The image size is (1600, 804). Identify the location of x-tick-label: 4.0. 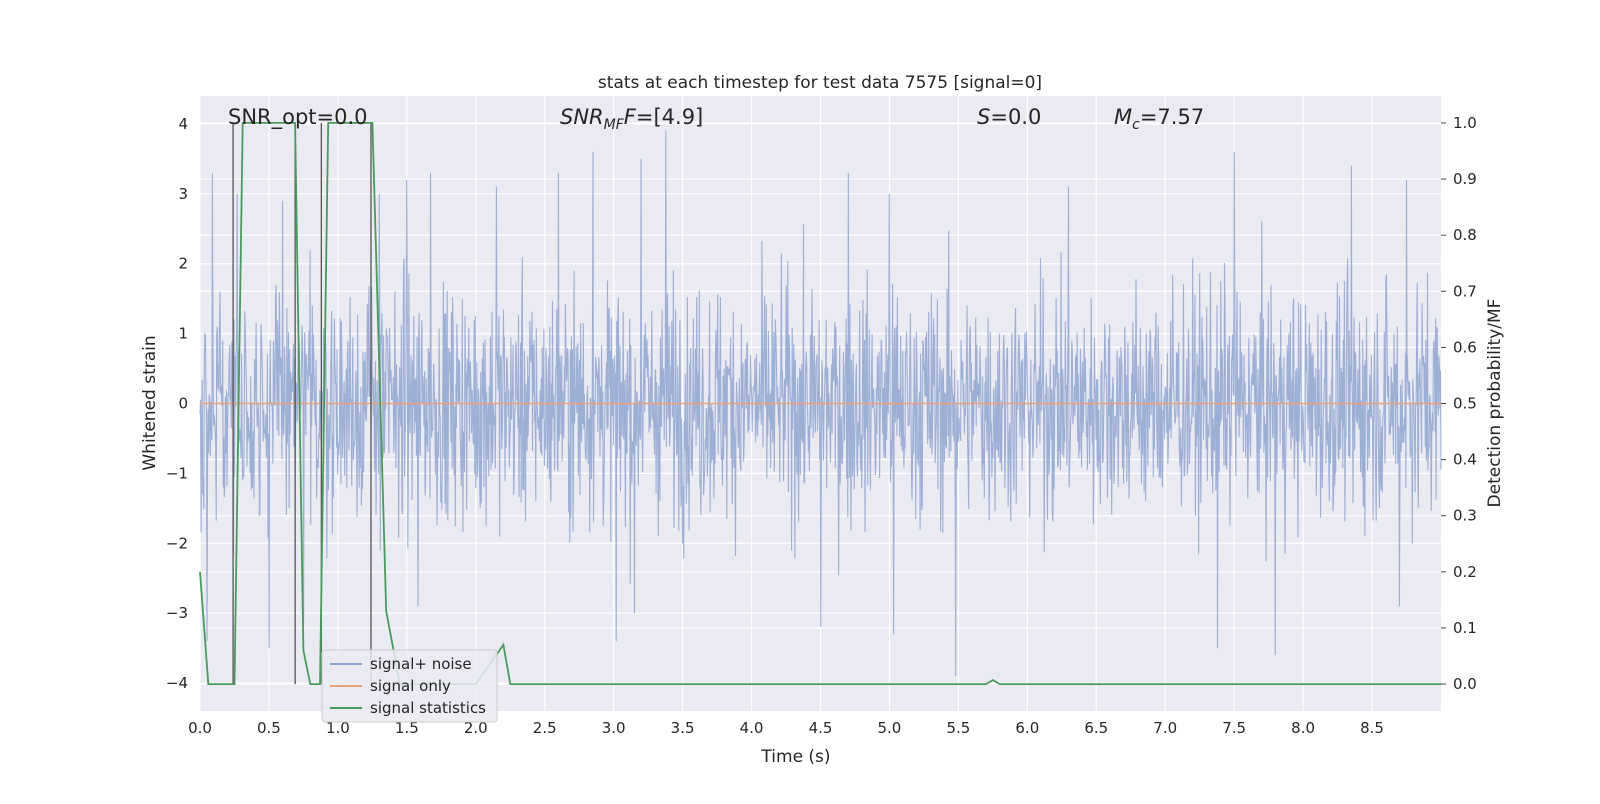
(752, 728).